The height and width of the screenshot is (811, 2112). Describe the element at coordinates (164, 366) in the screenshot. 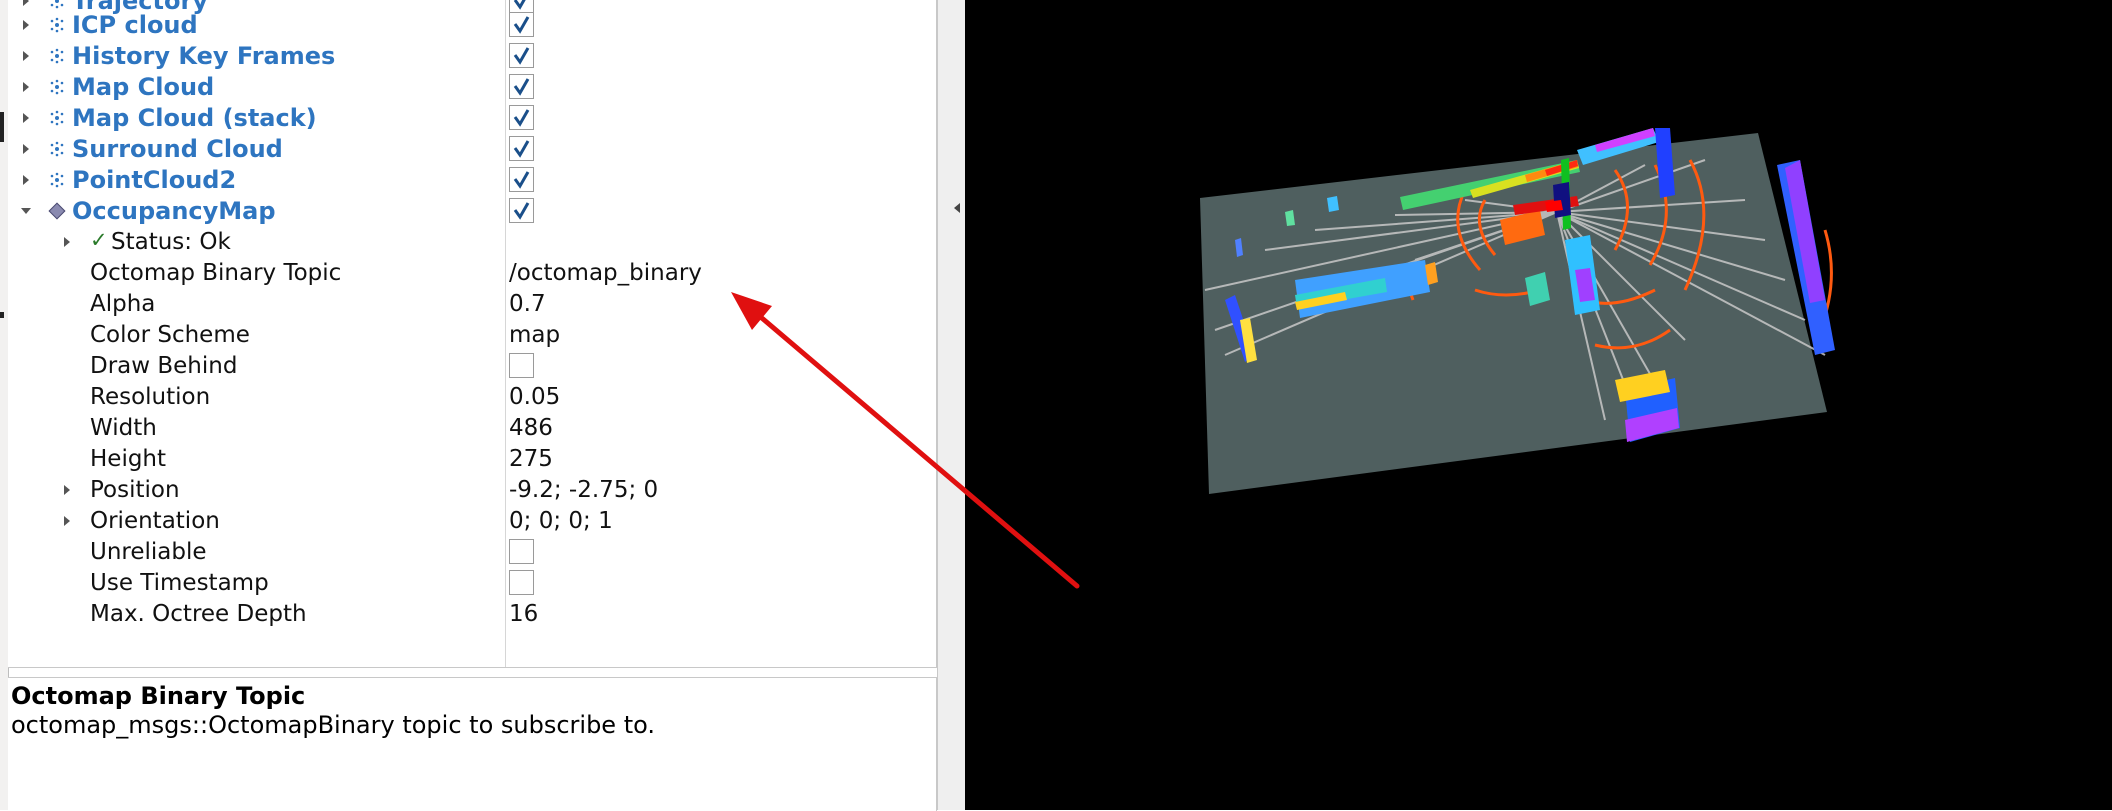

I see `property-label: Draw Behind` at that location.